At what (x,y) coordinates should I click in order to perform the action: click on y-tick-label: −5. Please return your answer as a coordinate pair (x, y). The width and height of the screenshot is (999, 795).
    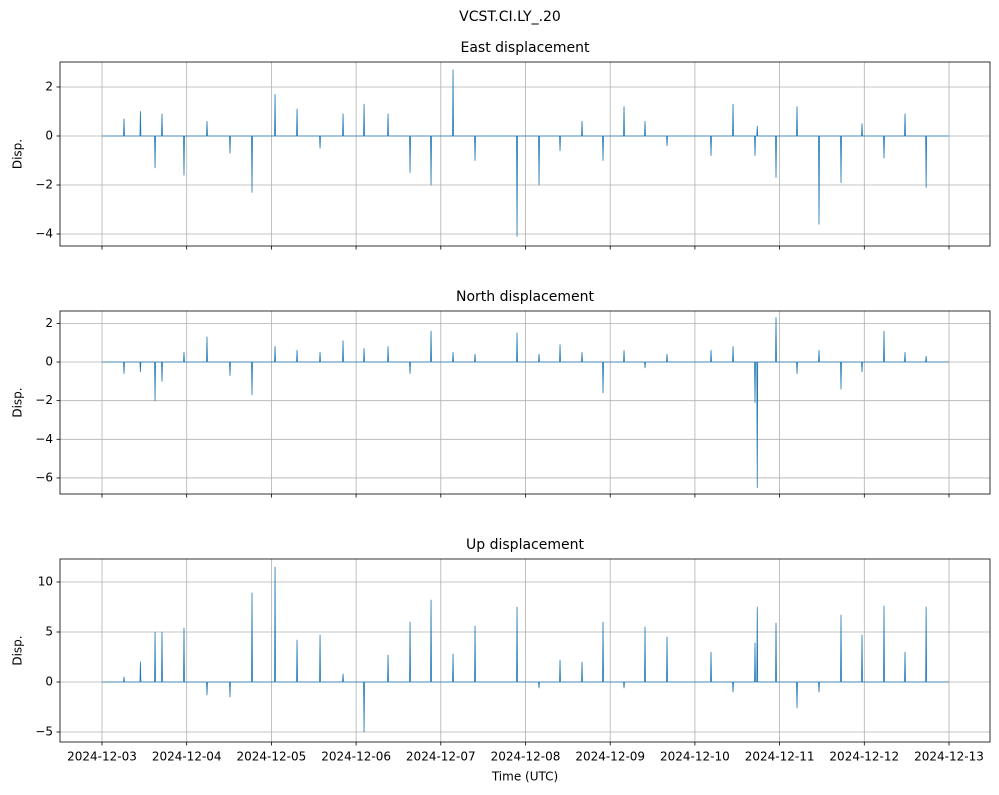
    Looking at the image, I should click on (44, 732).